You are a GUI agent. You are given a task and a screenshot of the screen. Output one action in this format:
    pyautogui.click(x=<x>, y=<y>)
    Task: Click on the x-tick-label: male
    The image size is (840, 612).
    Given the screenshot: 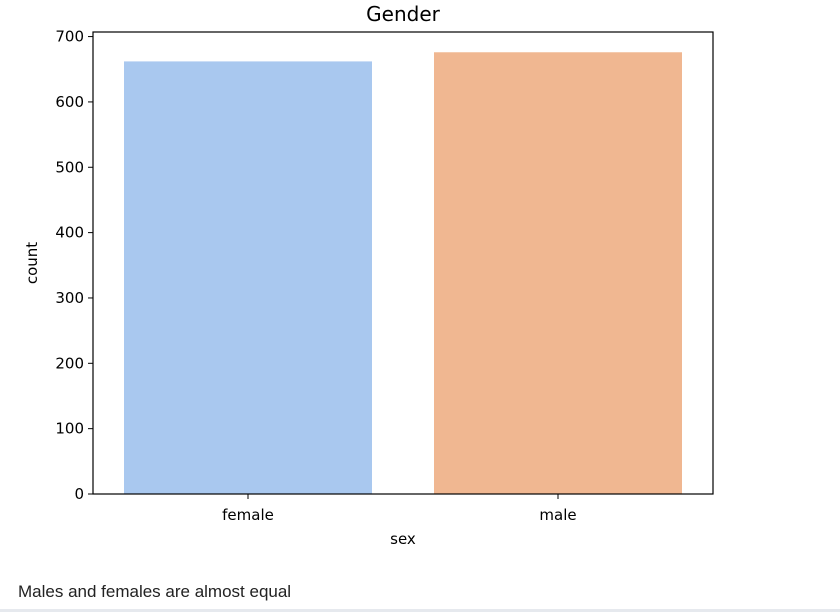 What is the action you would take?
    pyautogui.click(x=557, y=515)
    